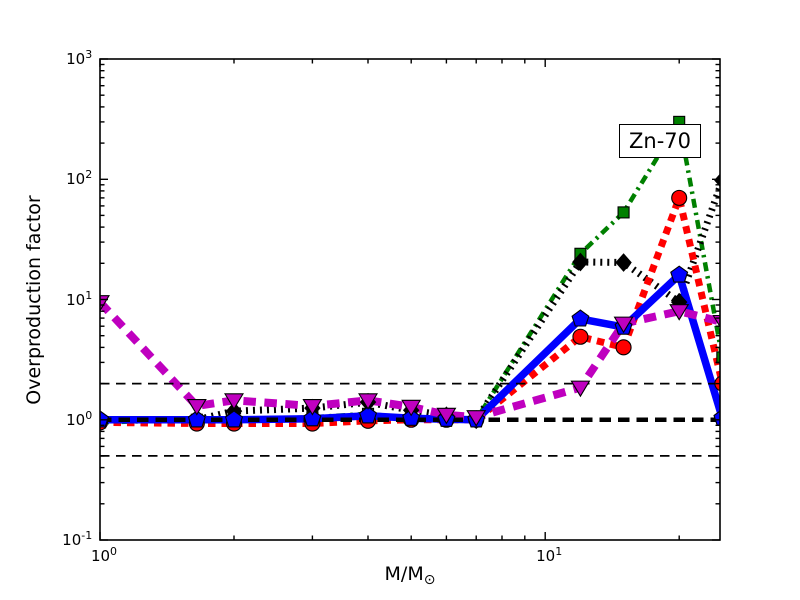 The height and width of the screenshot is (600, 800). I want to click on solar-mass-icon: ⊙, so click(429, 580).